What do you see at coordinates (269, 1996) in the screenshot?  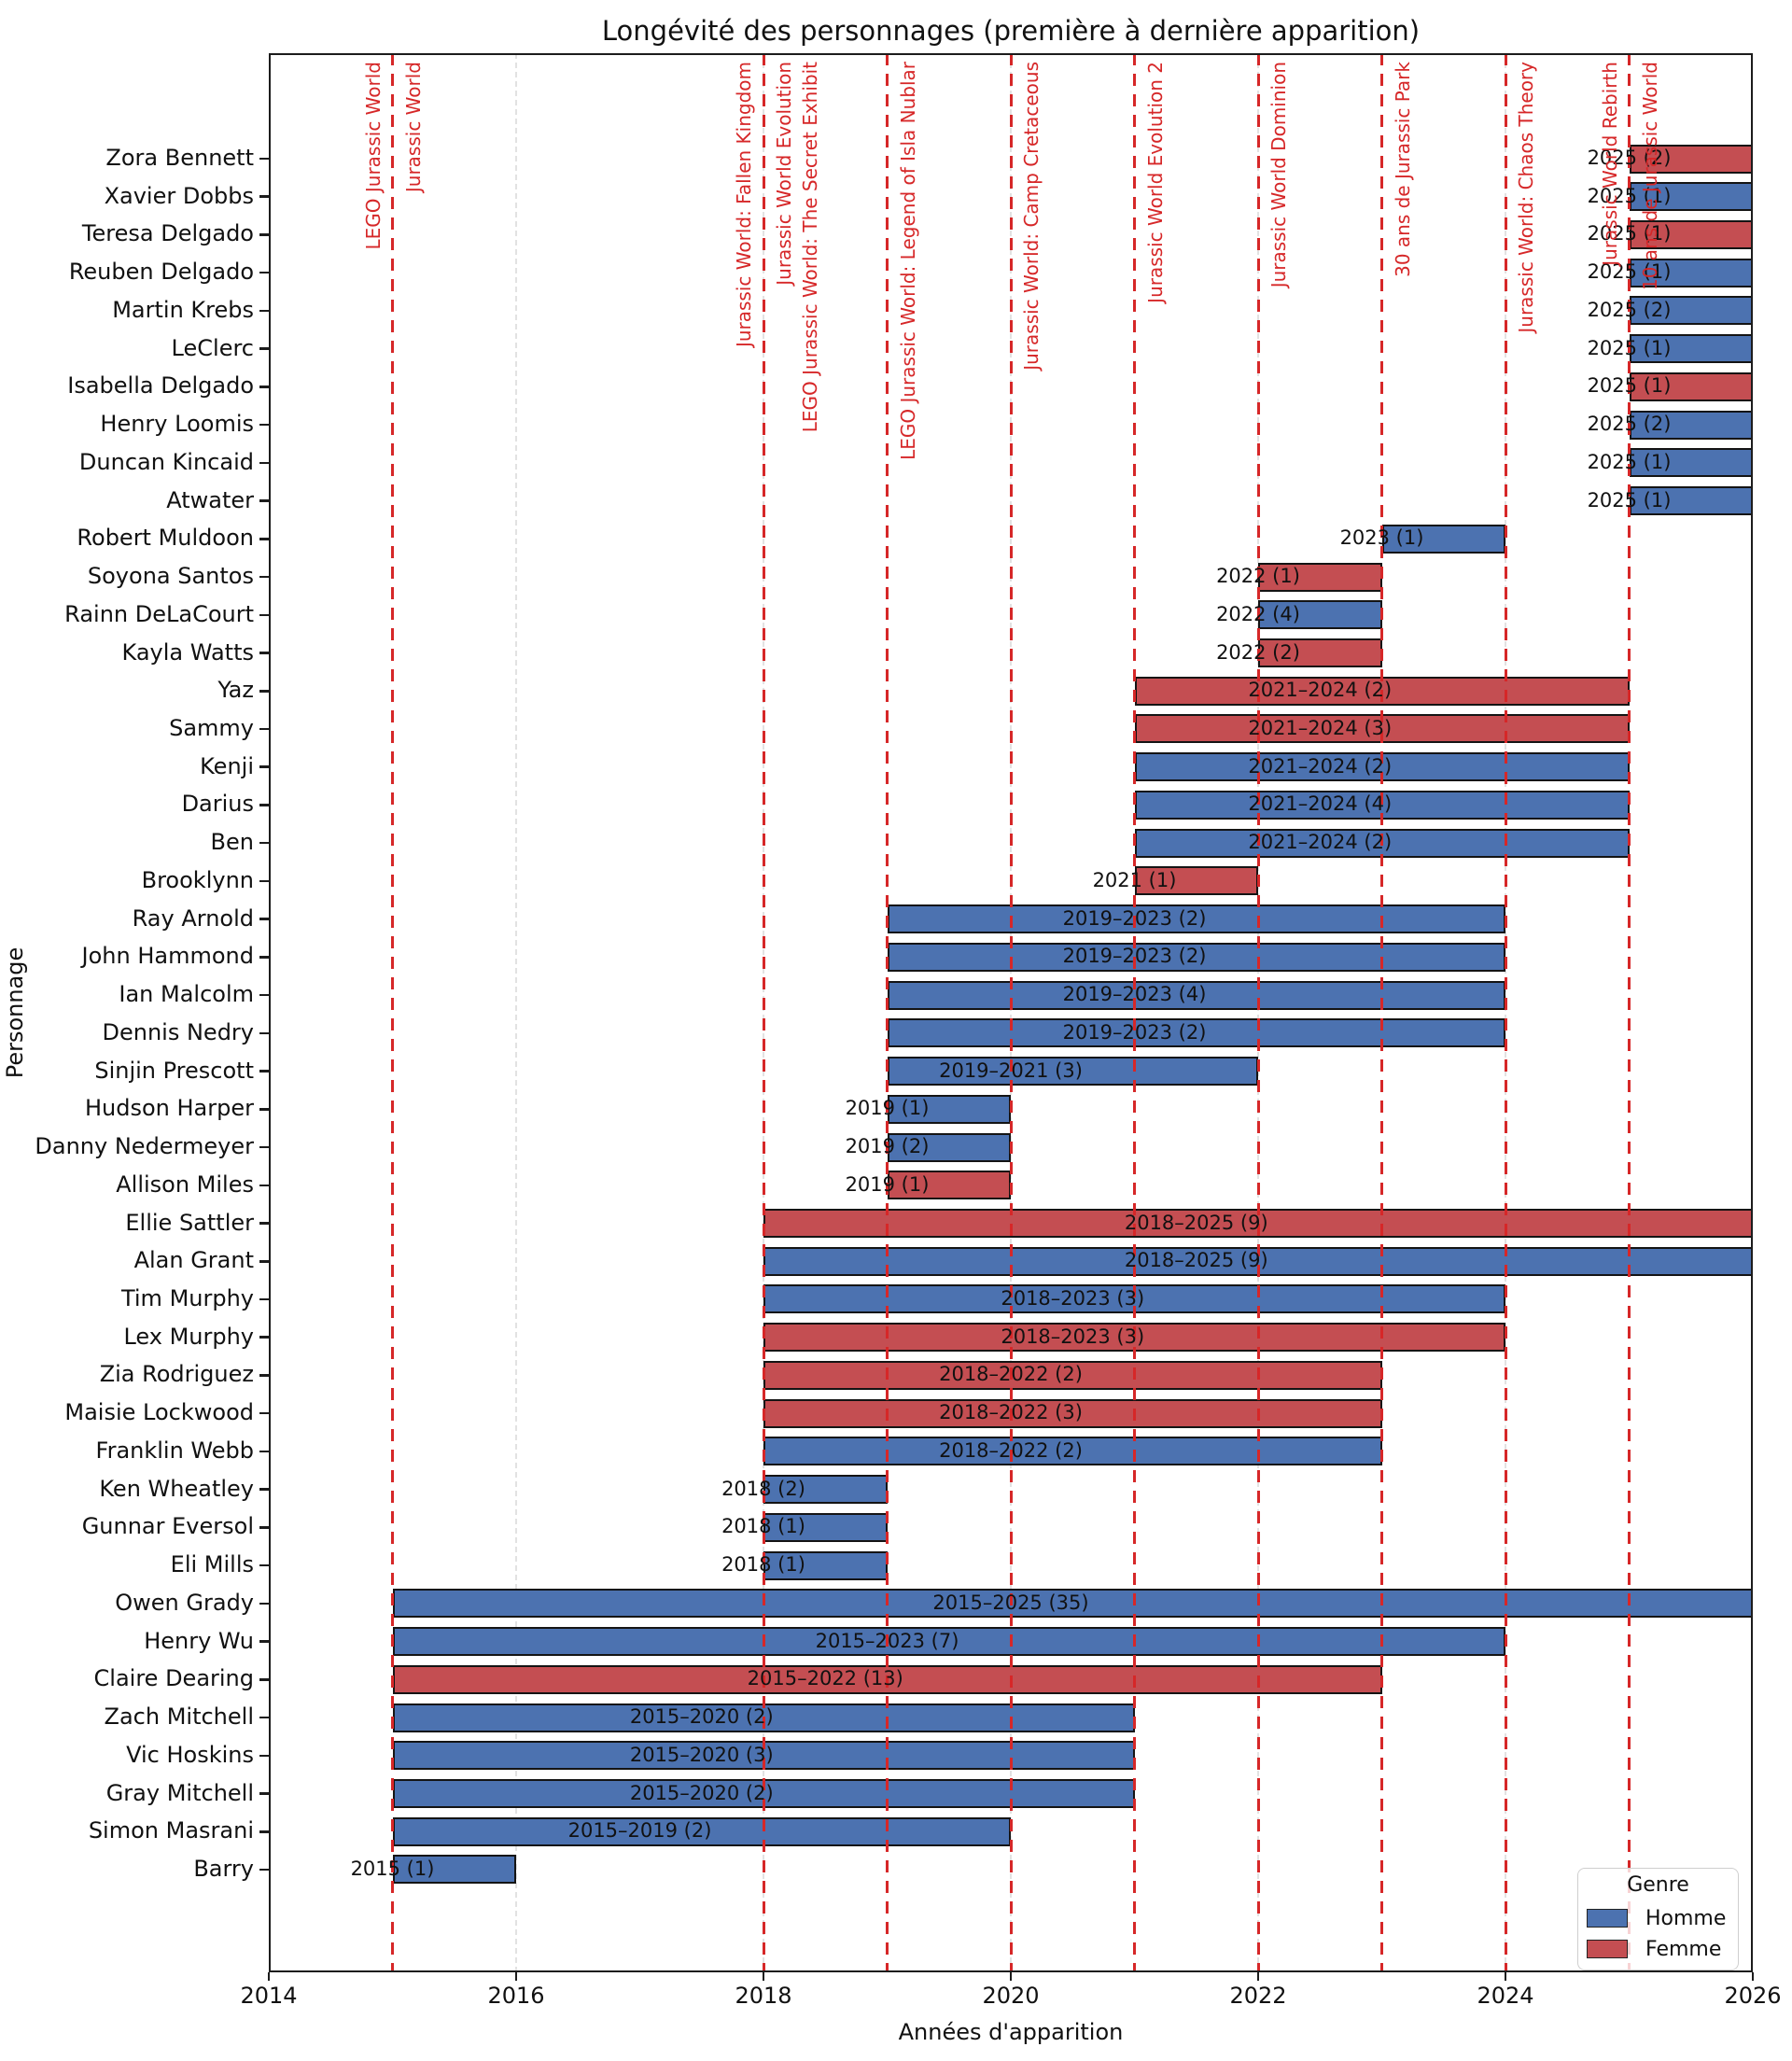 I see `x-tick-label-2014: 2014` at bounding box center [269, 1996].